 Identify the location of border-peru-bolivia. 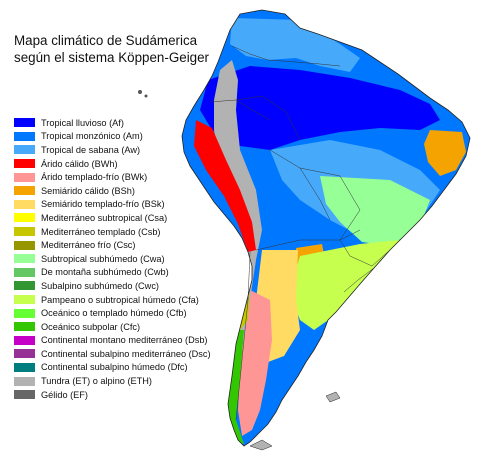
(300, 185).